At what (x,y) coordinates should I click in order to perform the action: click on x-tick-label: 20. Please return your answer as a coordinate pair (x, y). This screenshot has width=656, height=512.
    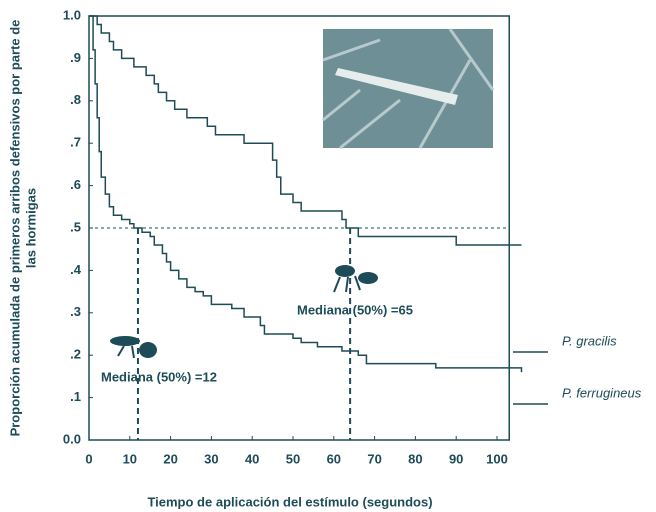
    Looking at the image, I should click on (170, 458).